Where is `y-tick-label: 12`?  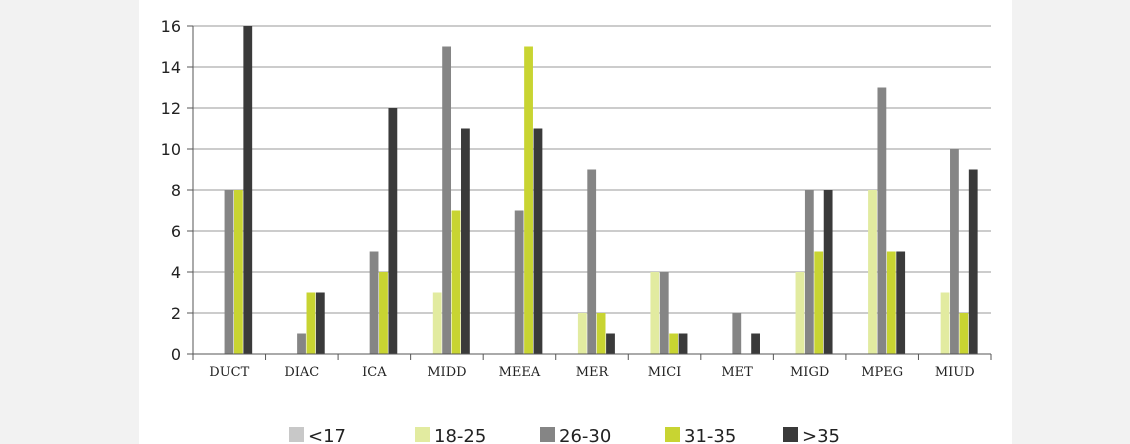 y-tick-label: 12 is located at coordinates (171, 108).